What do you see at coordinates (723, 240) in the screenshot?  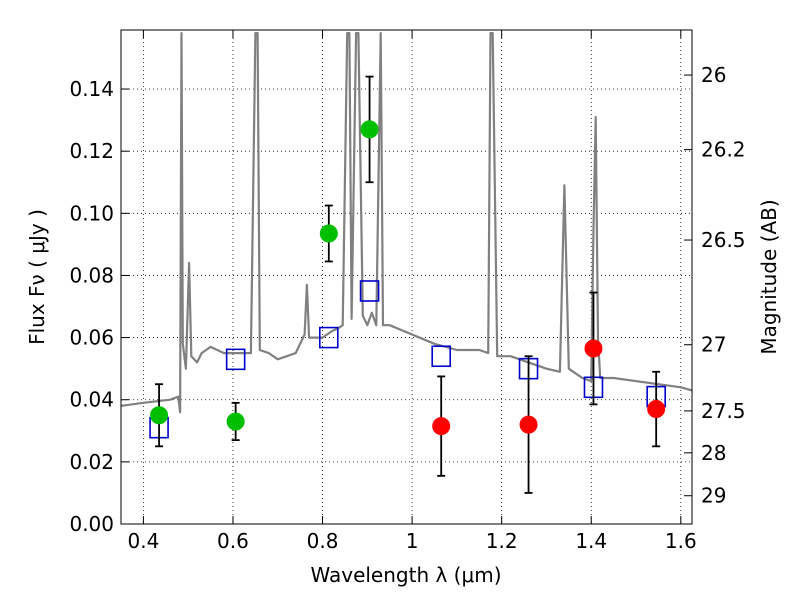 I see `magnitude-tick-label: 26.5` at bounding box center [723, 240].